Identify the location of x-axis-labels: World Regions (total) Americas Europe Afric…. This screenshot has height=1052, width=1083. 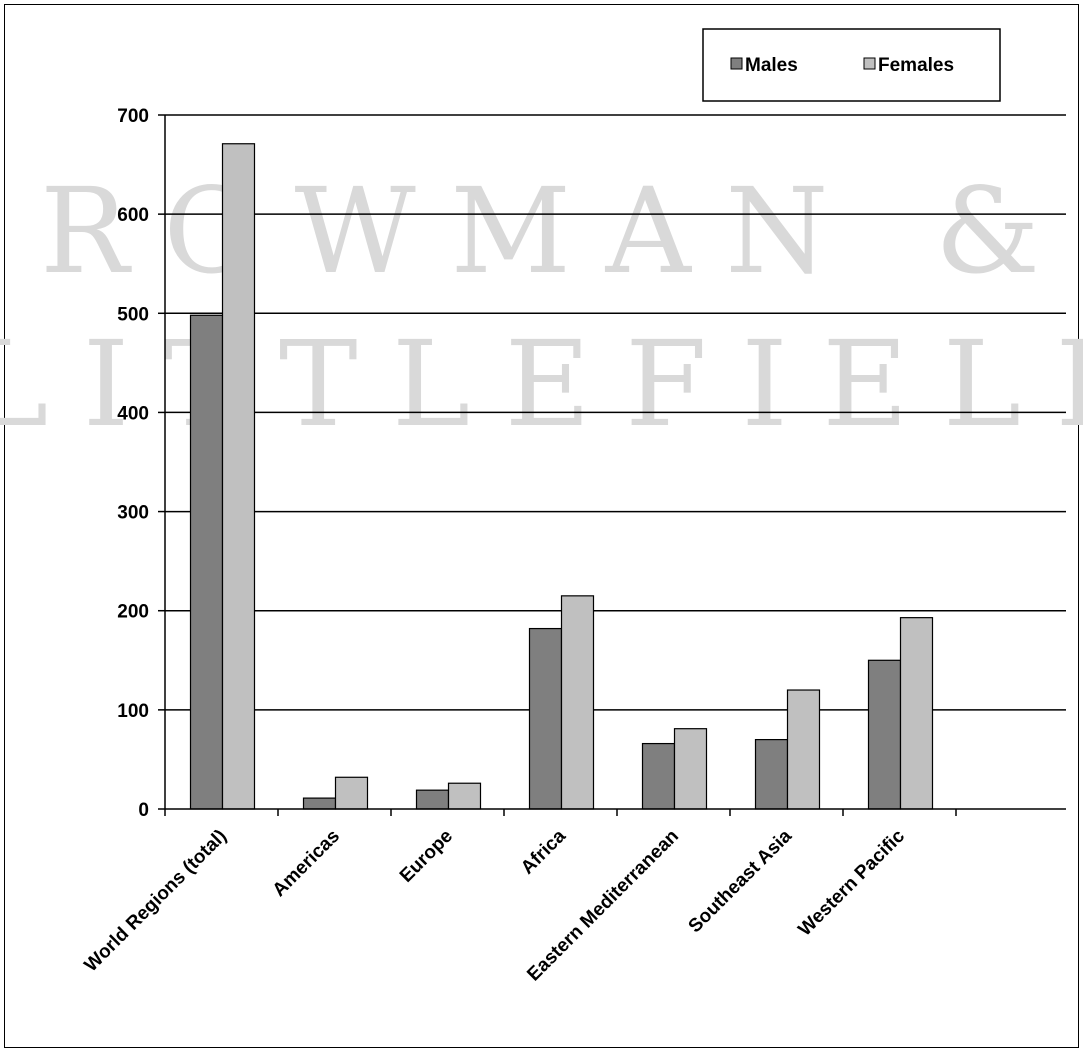
(495, 905).